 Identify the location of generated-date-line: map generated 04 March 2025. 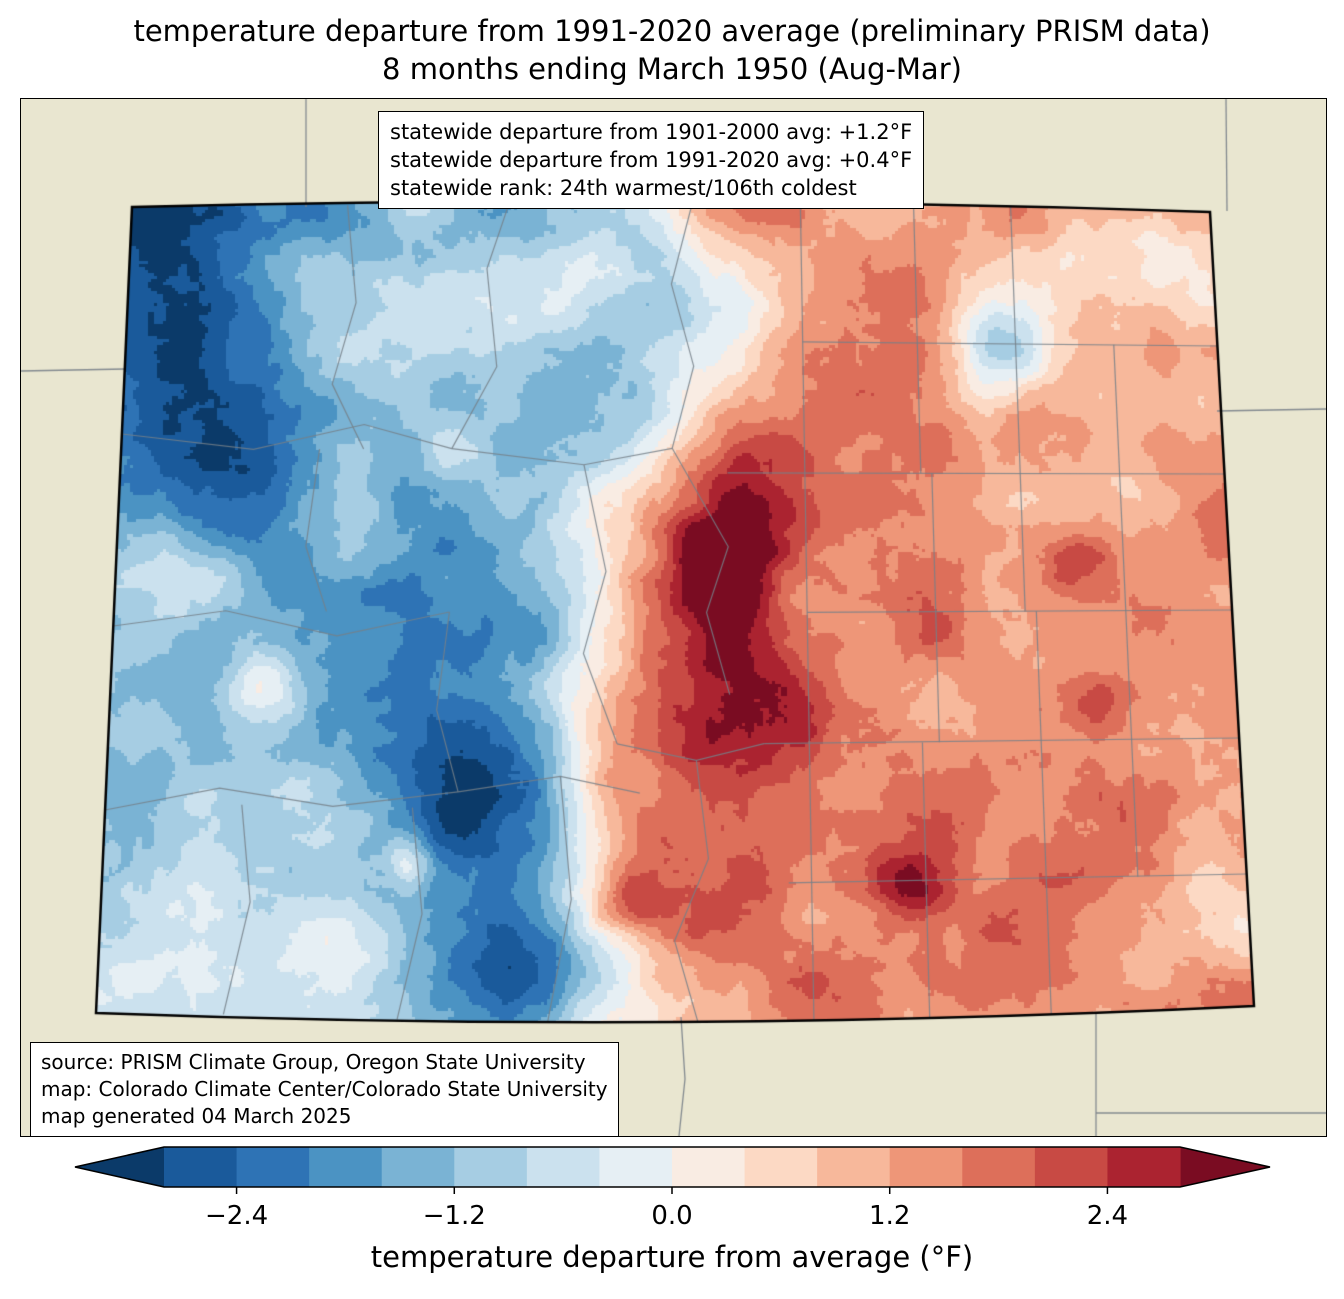
(196, 1116).